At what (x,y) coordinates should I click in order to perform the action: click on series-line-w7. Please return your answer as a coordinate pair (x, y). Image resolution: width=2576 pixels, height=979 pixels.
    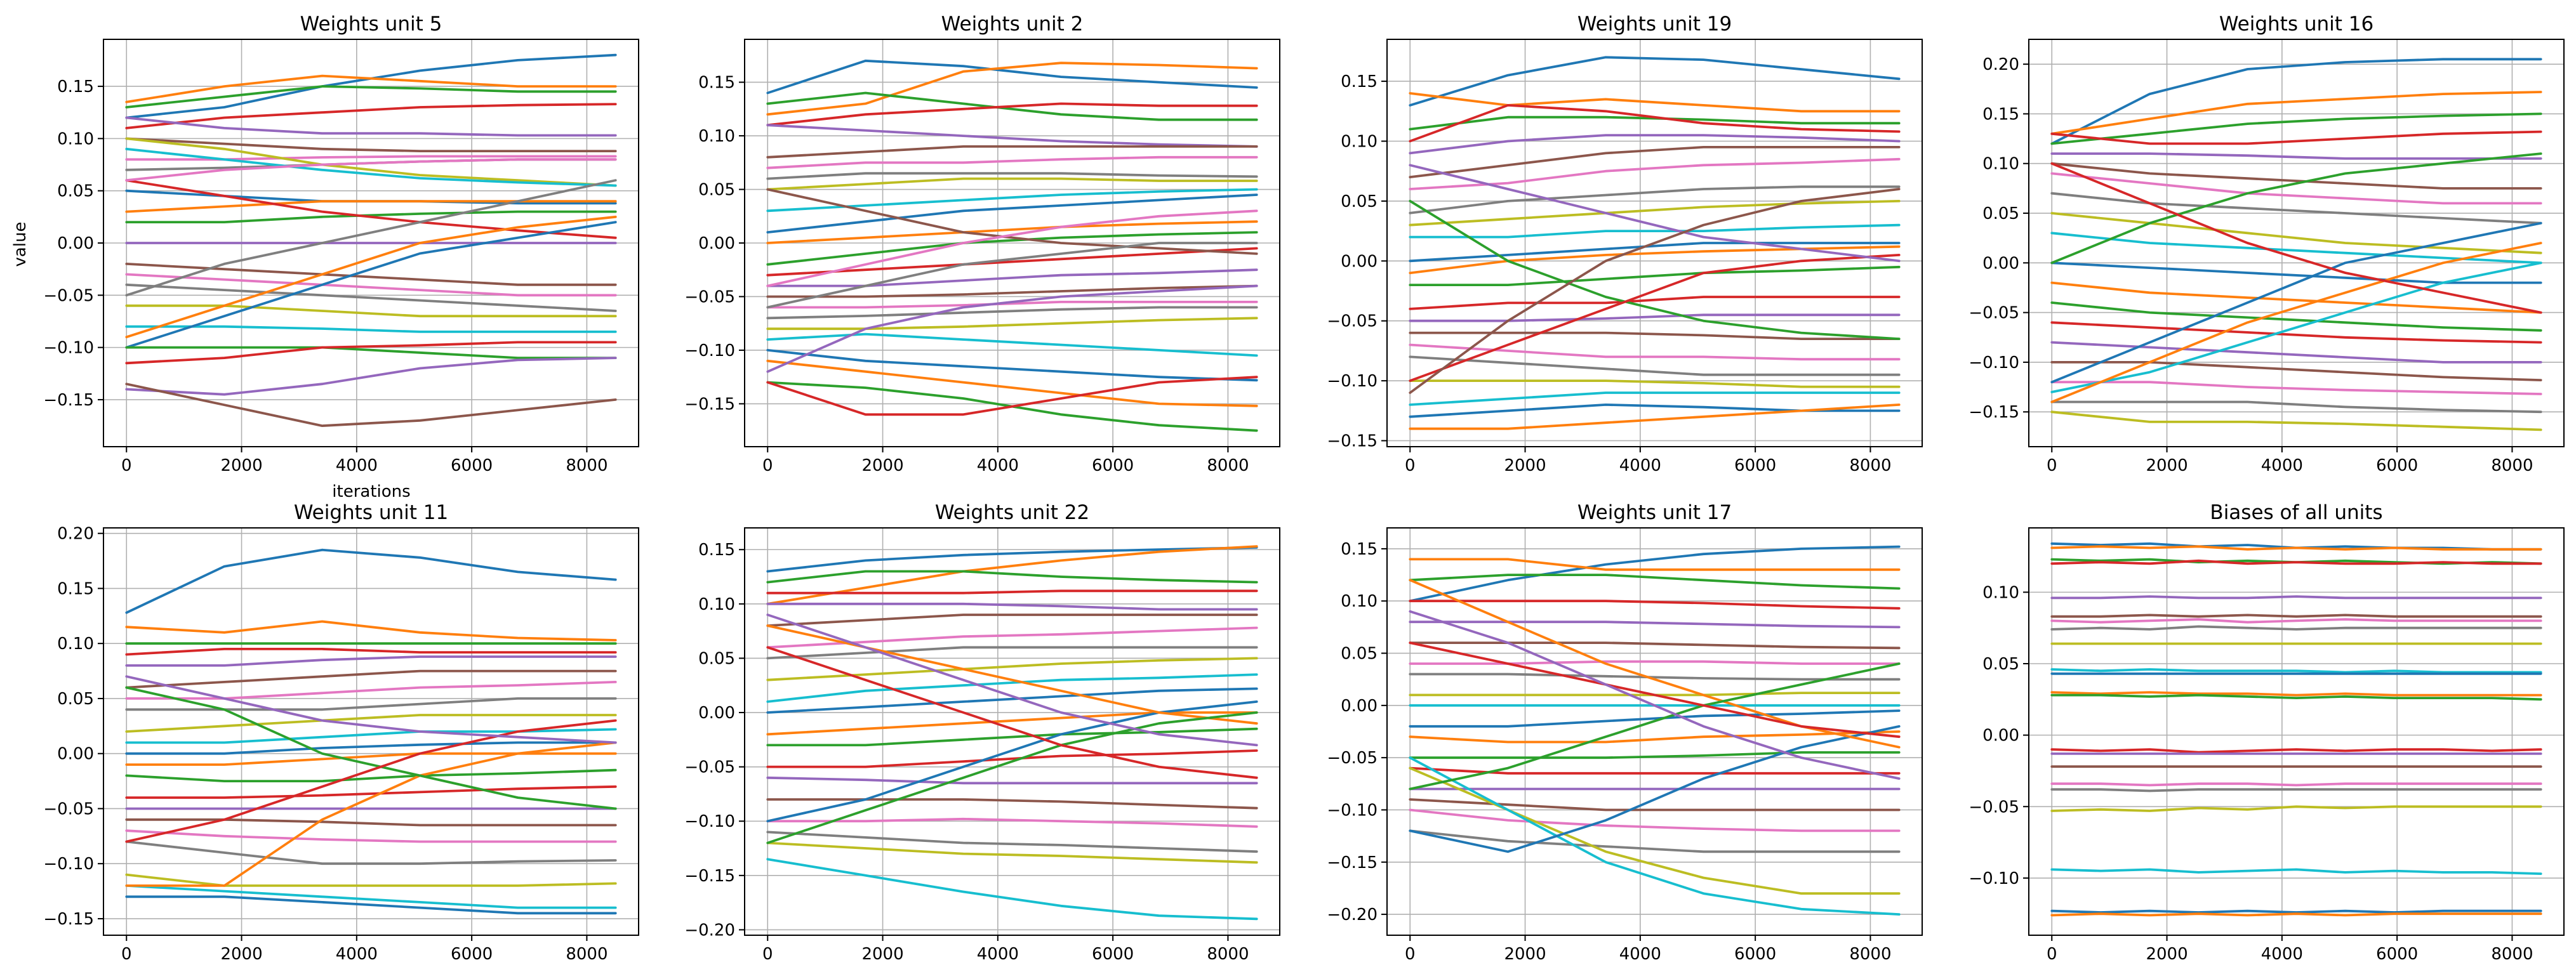
    Looking at the image, I should click on (2296, 188).